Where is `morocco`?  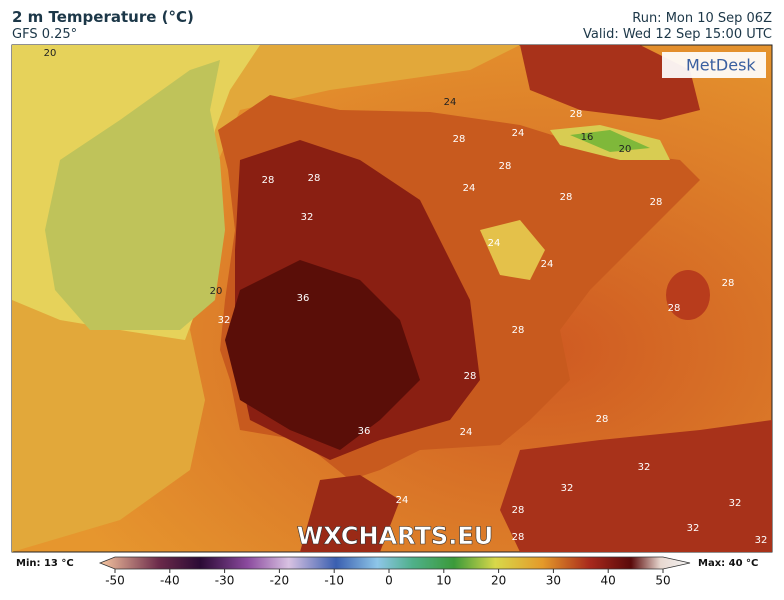
morocco is located at coordinates (350, 513).